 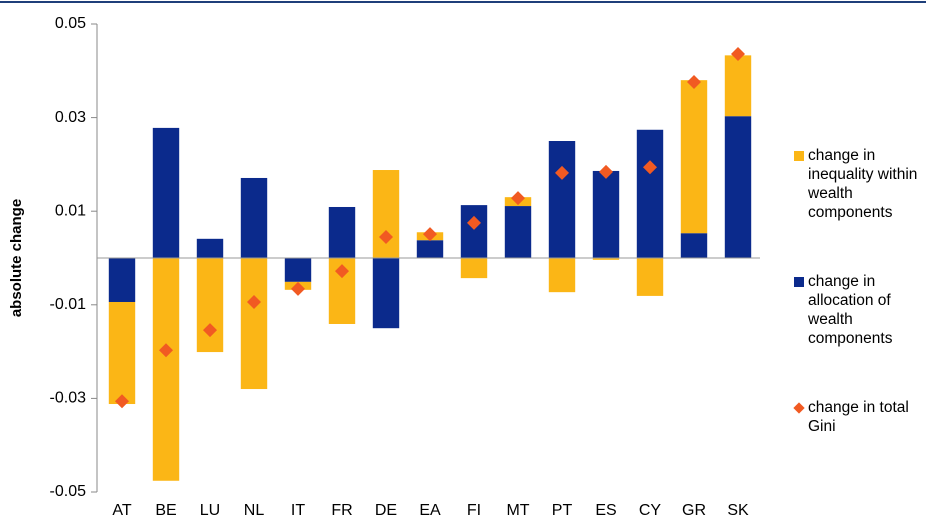 I want to click on y-tick-label: -0.03, so click(x=68, y=398).